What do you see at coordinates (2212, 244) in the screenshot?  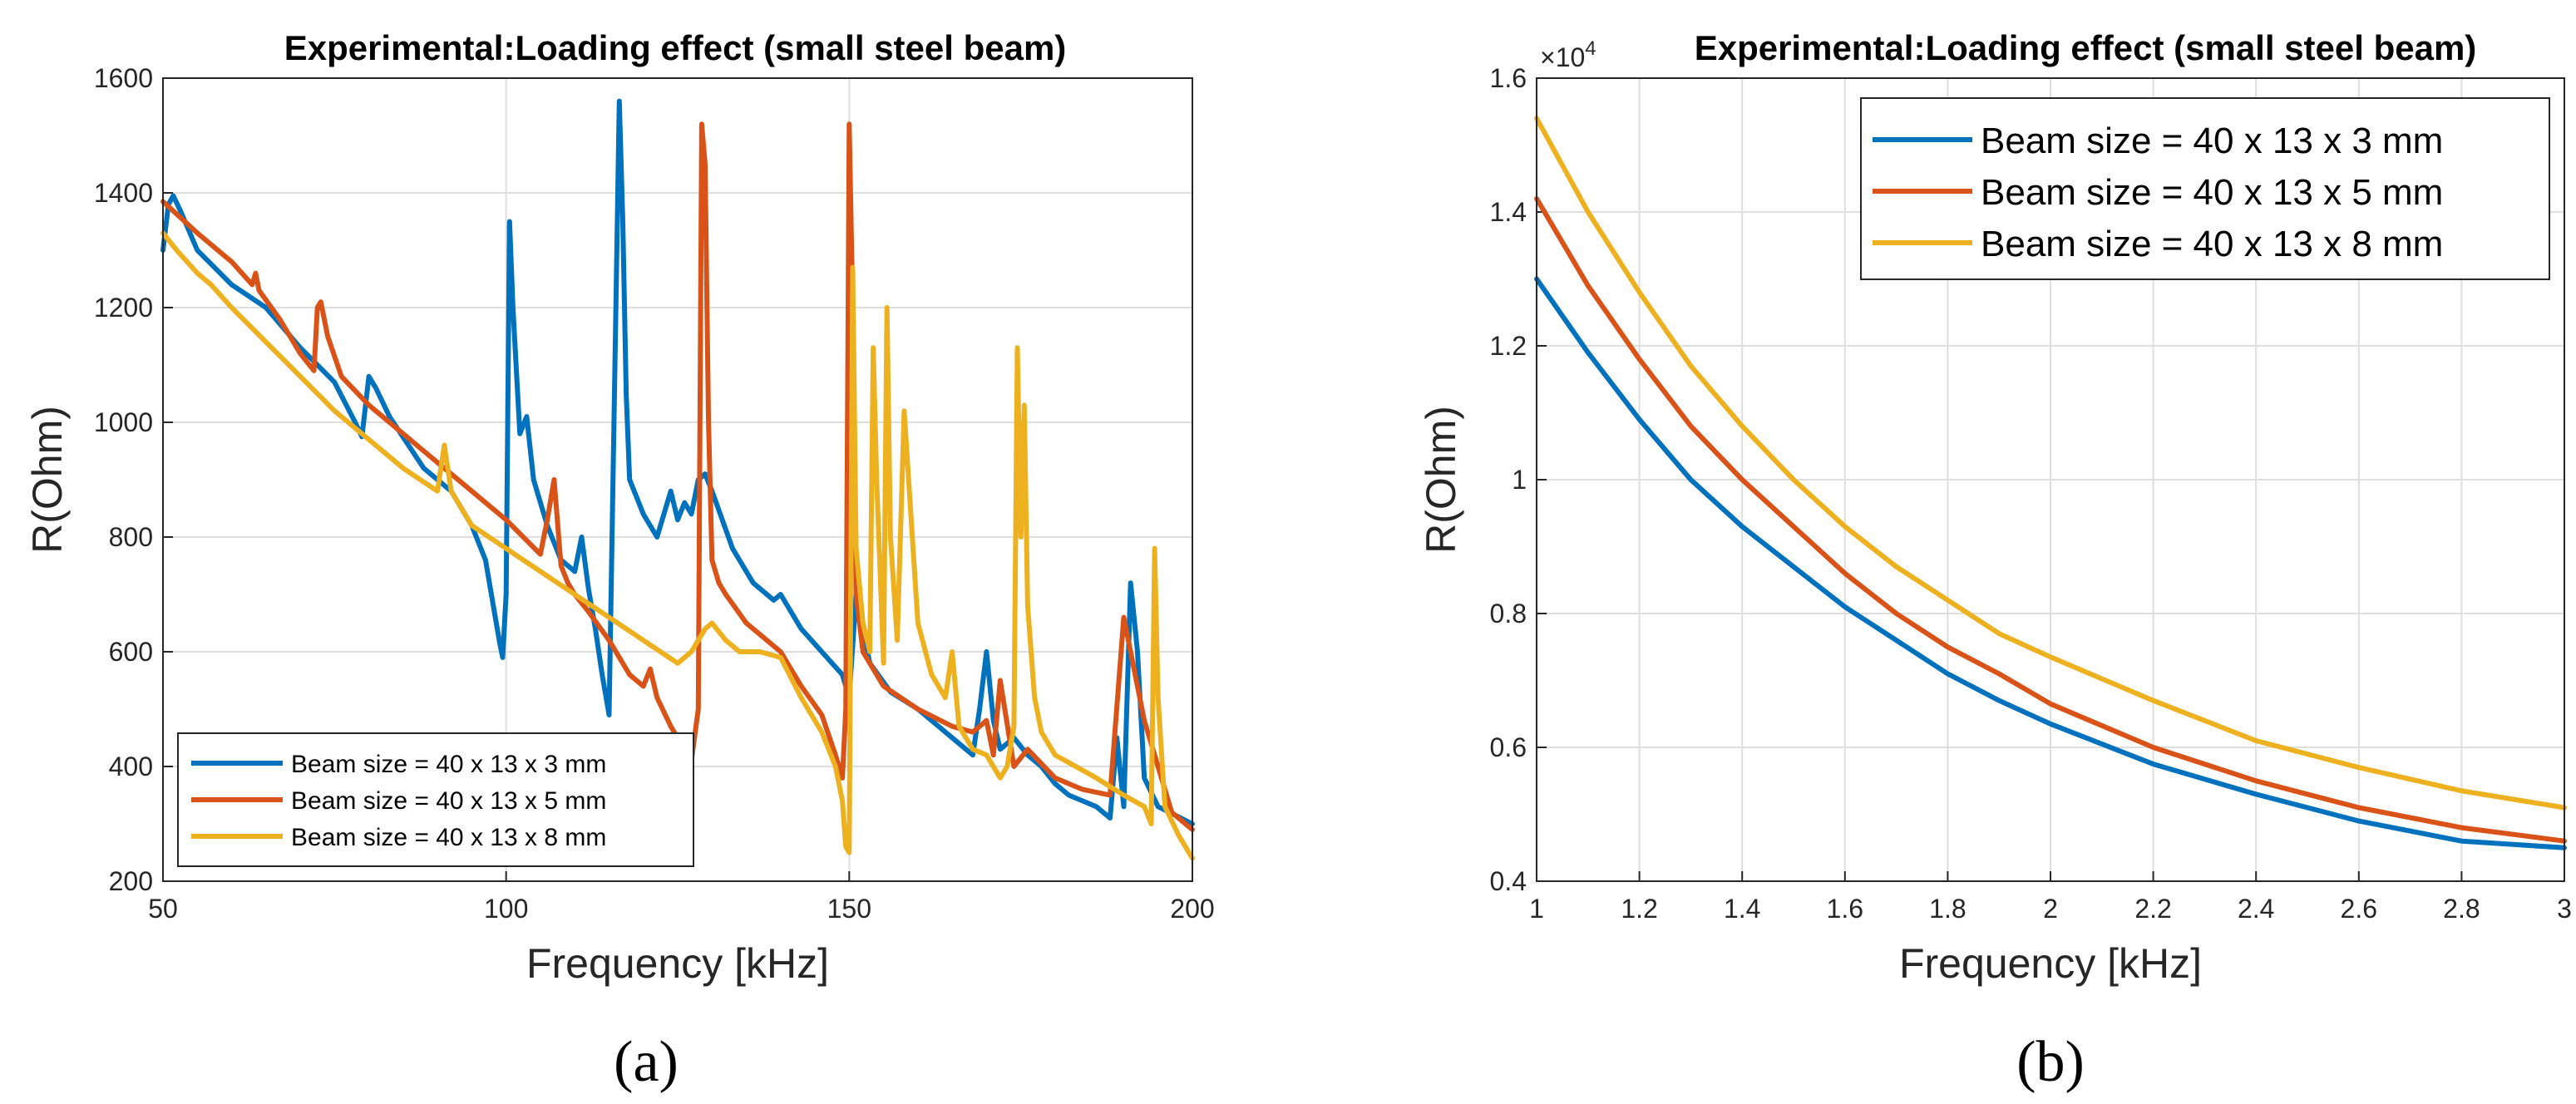 I see `panel-b-legend-label-3: Beam size = 40 x 13 x 8 mm` at bounding box center [2212, 244].